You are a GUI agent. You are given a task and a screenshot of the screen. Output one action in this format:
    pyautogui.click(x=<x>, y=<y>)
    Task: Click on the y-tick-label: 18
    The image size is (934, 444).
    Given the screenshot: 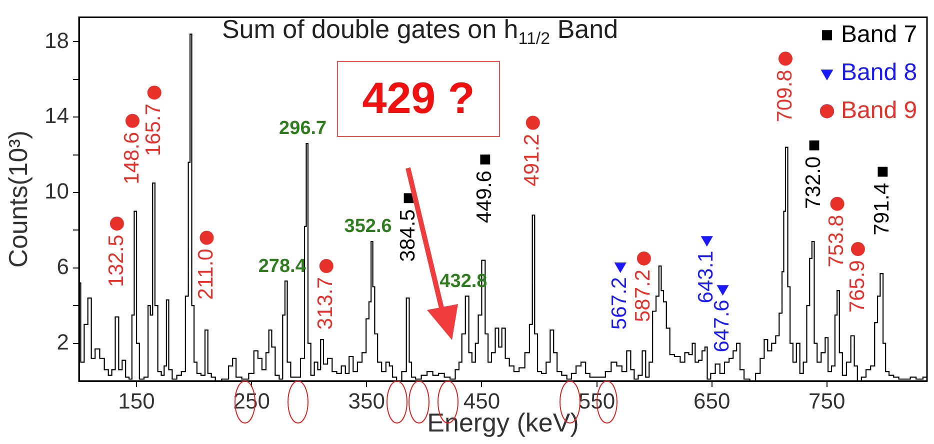 What is the action you would take?
    pyautogui.click(x=56, y=40)
    